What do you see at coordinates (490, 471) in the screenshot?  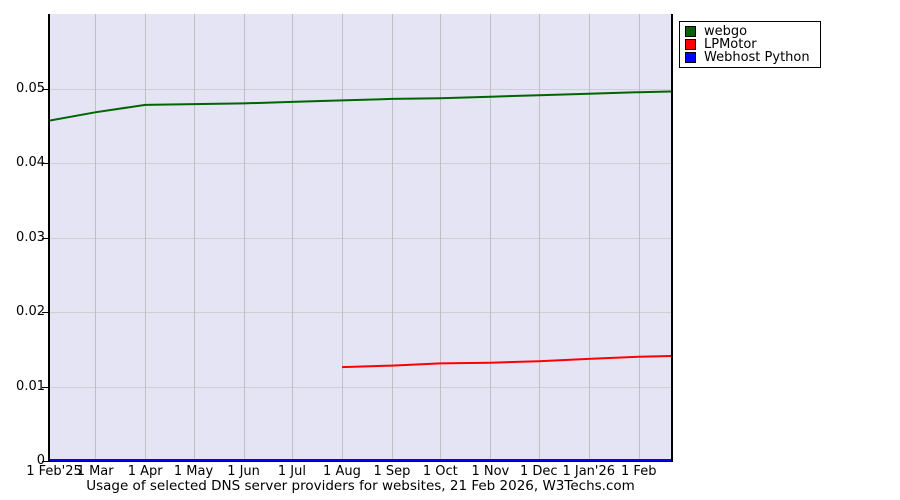 I see `x-tick-label: 1 Nov` at bounding box center [490, 471].